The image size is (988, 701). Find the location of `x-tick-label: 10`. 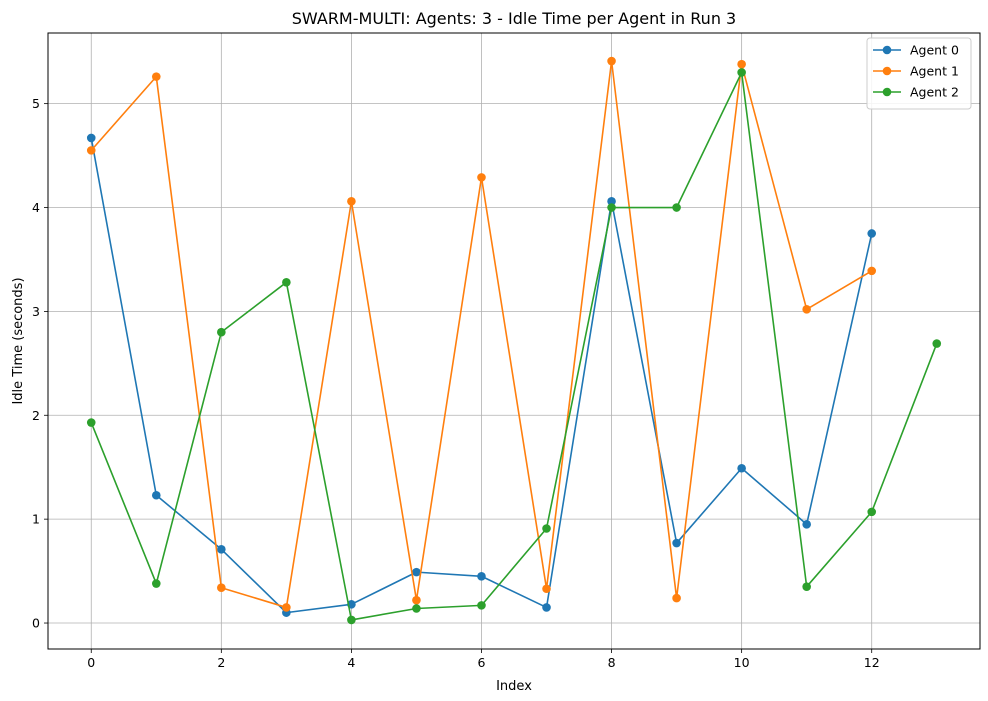

x-tick-label: 10 is located at coordinates (742, 662).